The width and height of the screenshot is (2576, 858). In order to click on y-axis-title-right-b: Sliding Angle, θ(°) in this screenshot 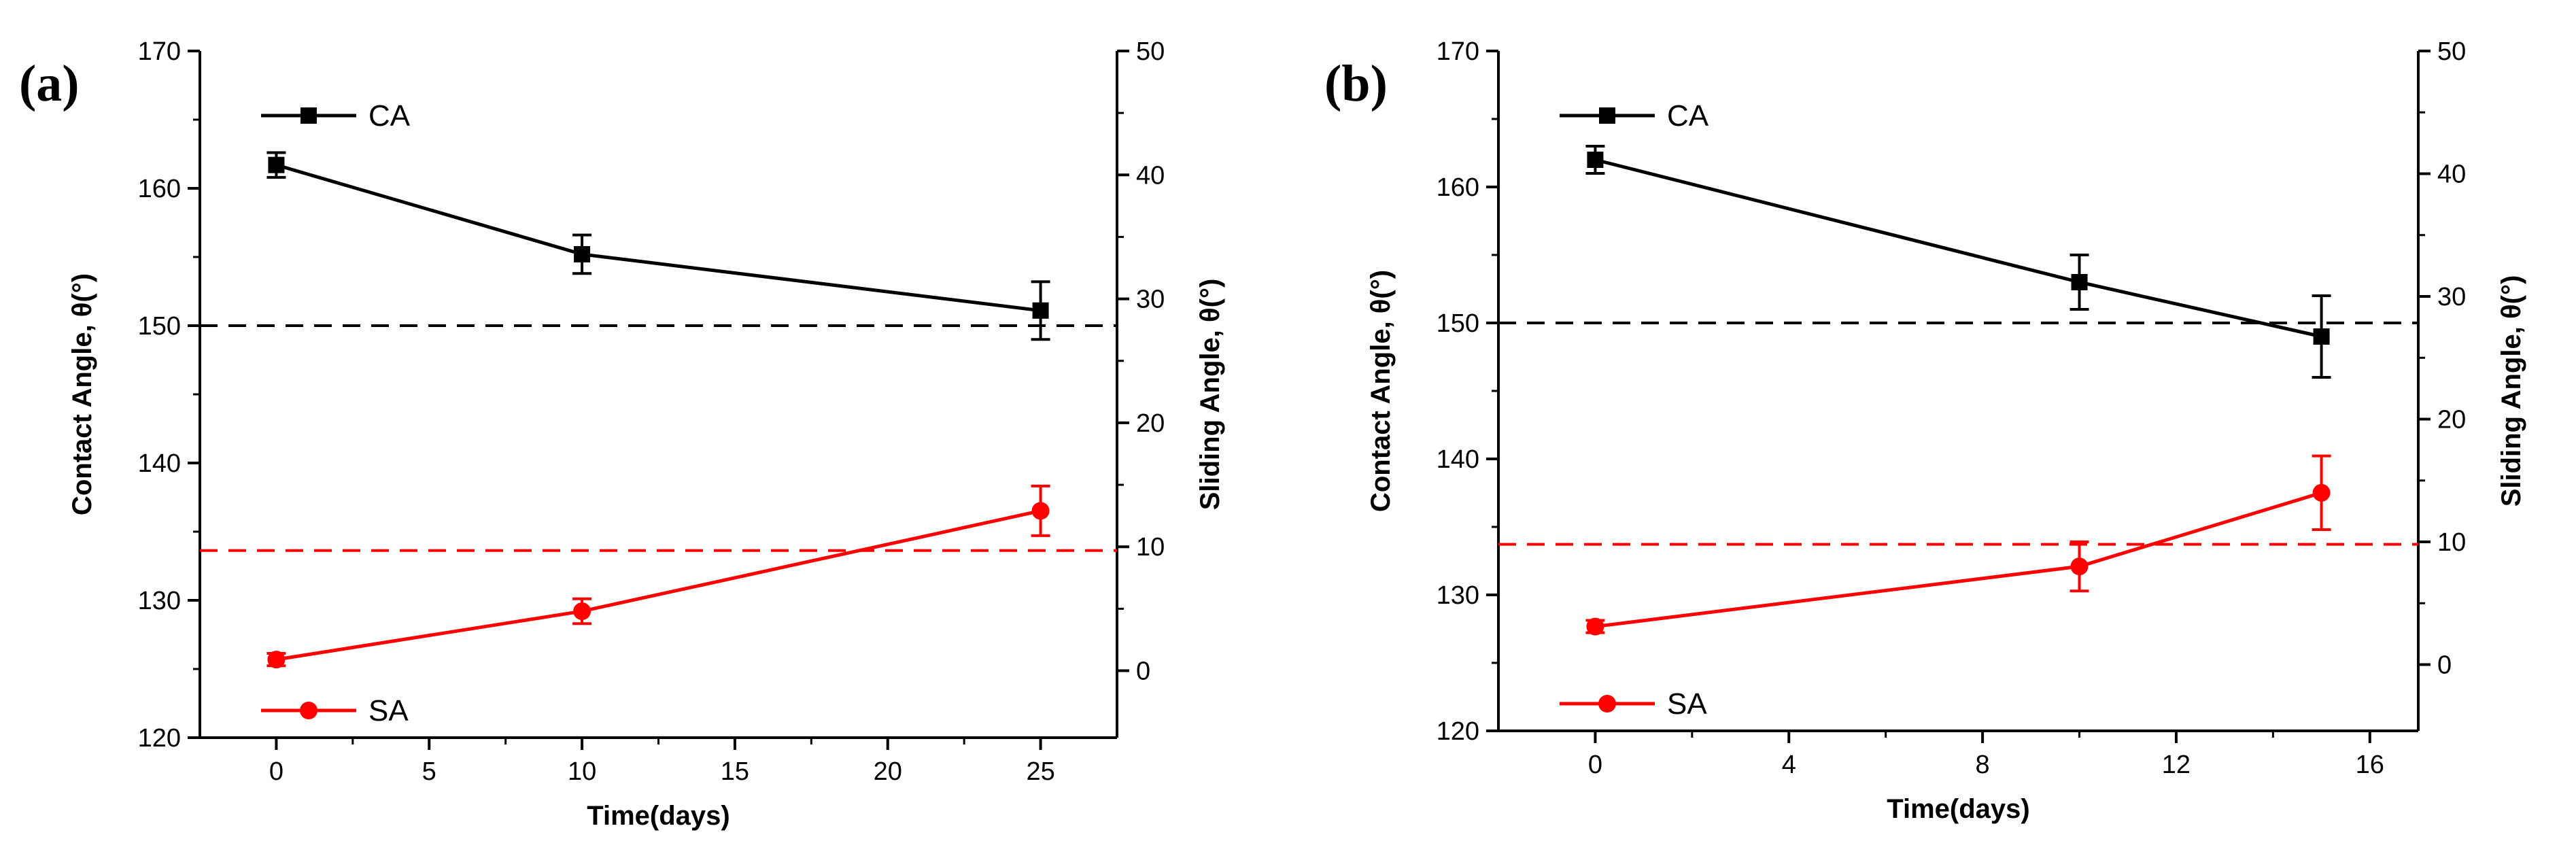, I will do `click(2511, 391)`.